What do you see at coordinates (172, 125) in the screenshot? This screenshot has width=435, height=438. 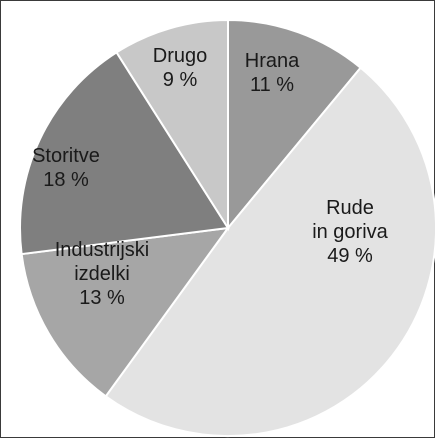 I see `pie-slice-drugo` at bounding box center [172, 125].